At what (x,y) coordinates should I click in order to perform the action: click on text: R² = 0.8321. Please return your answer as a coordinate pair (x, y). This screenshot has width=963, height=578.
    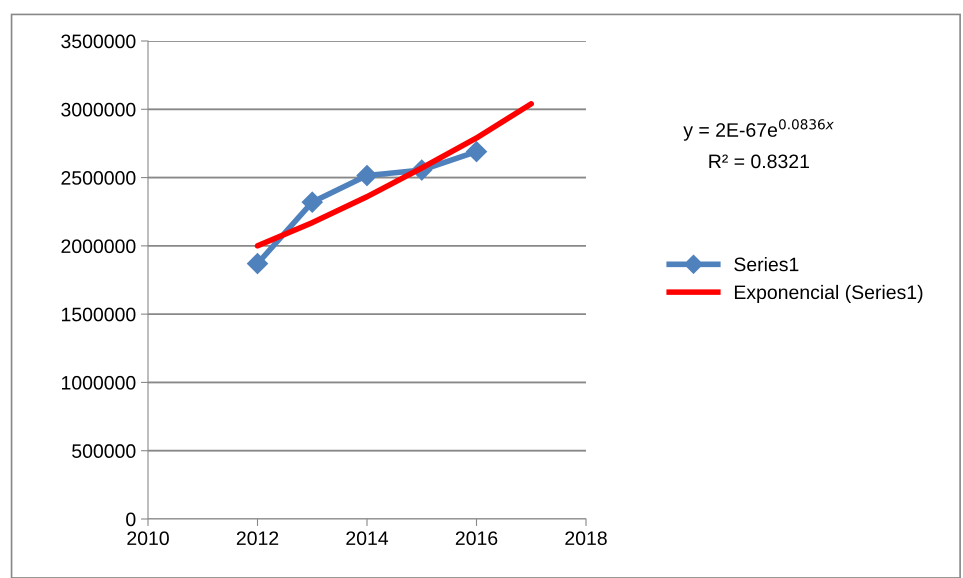
    Looking at the image, I should click on (759, 161).